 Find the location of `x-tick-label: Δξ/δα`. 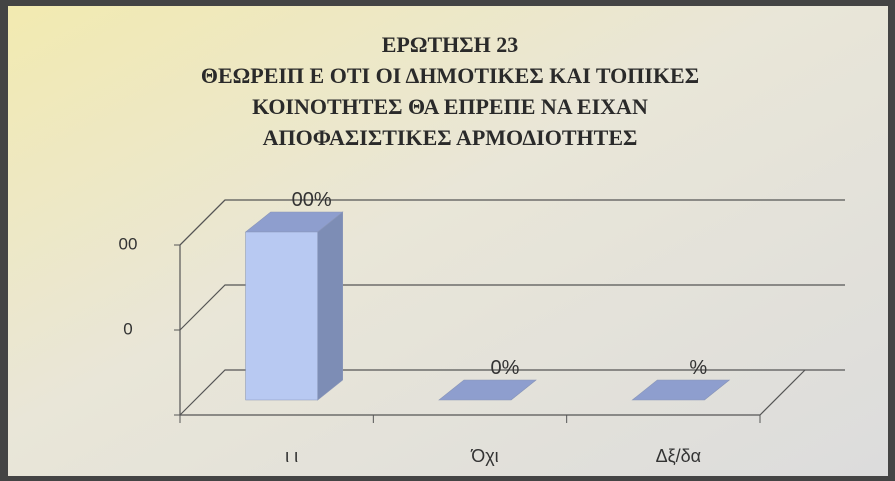

x-tick-label: Δξ/δα is located at coordinates (679, 456).